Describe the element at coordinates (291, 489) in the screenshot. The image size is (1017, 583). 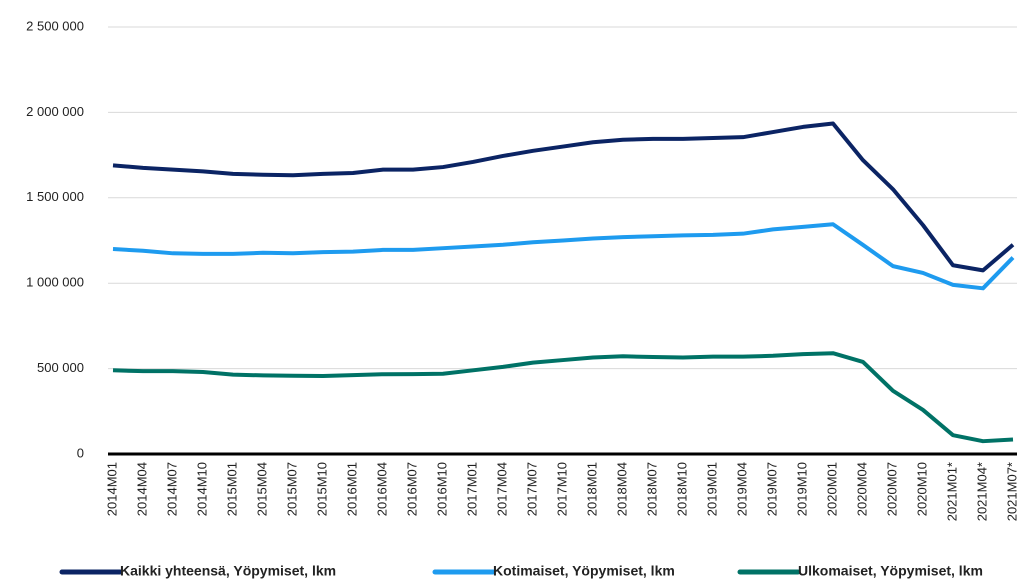
I see `x-tick-label: 2015M07` at that location.